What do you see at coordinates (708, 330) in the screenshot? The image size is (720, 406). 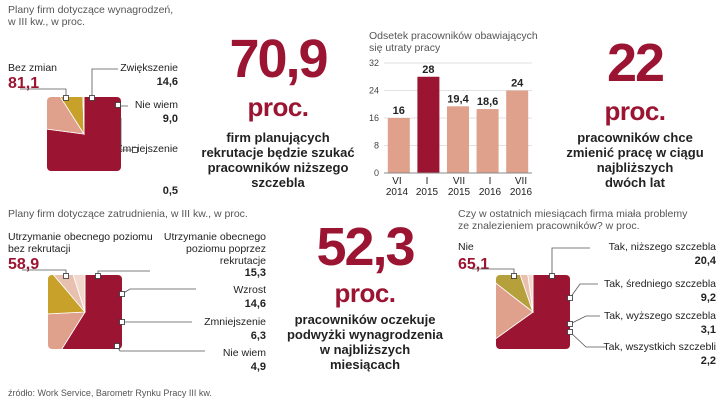 I see `recruitment-value-3: 3,1` at bounding box center [708, 330].